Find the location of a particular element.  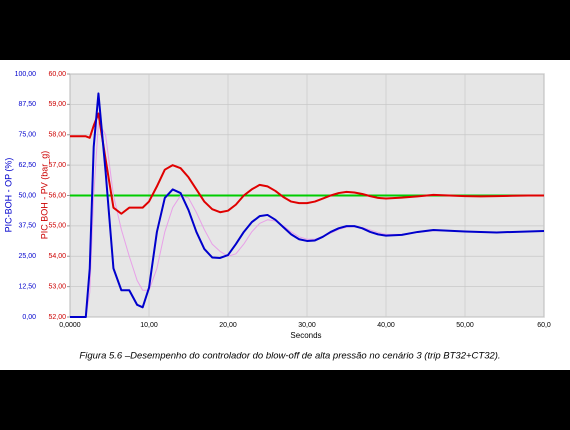

y2-tick-label: 52,00 is located at coordinates (57, 317).